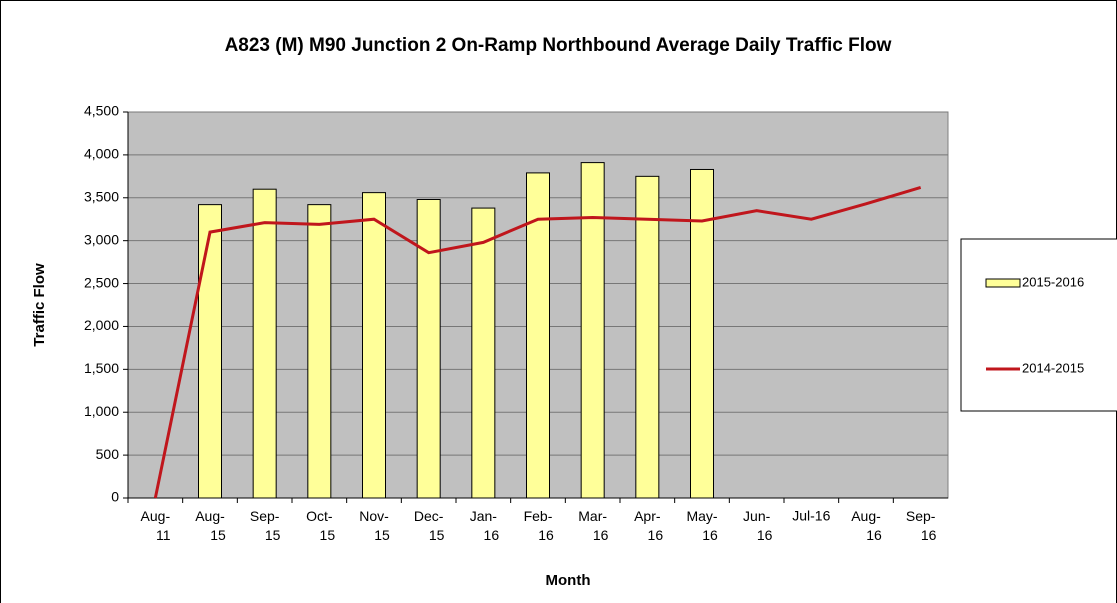  What do you see at coordinates (319, 516) in the screenshot?
I see `x-tick-label-part: Oct-` at bounding box center [319, 516].